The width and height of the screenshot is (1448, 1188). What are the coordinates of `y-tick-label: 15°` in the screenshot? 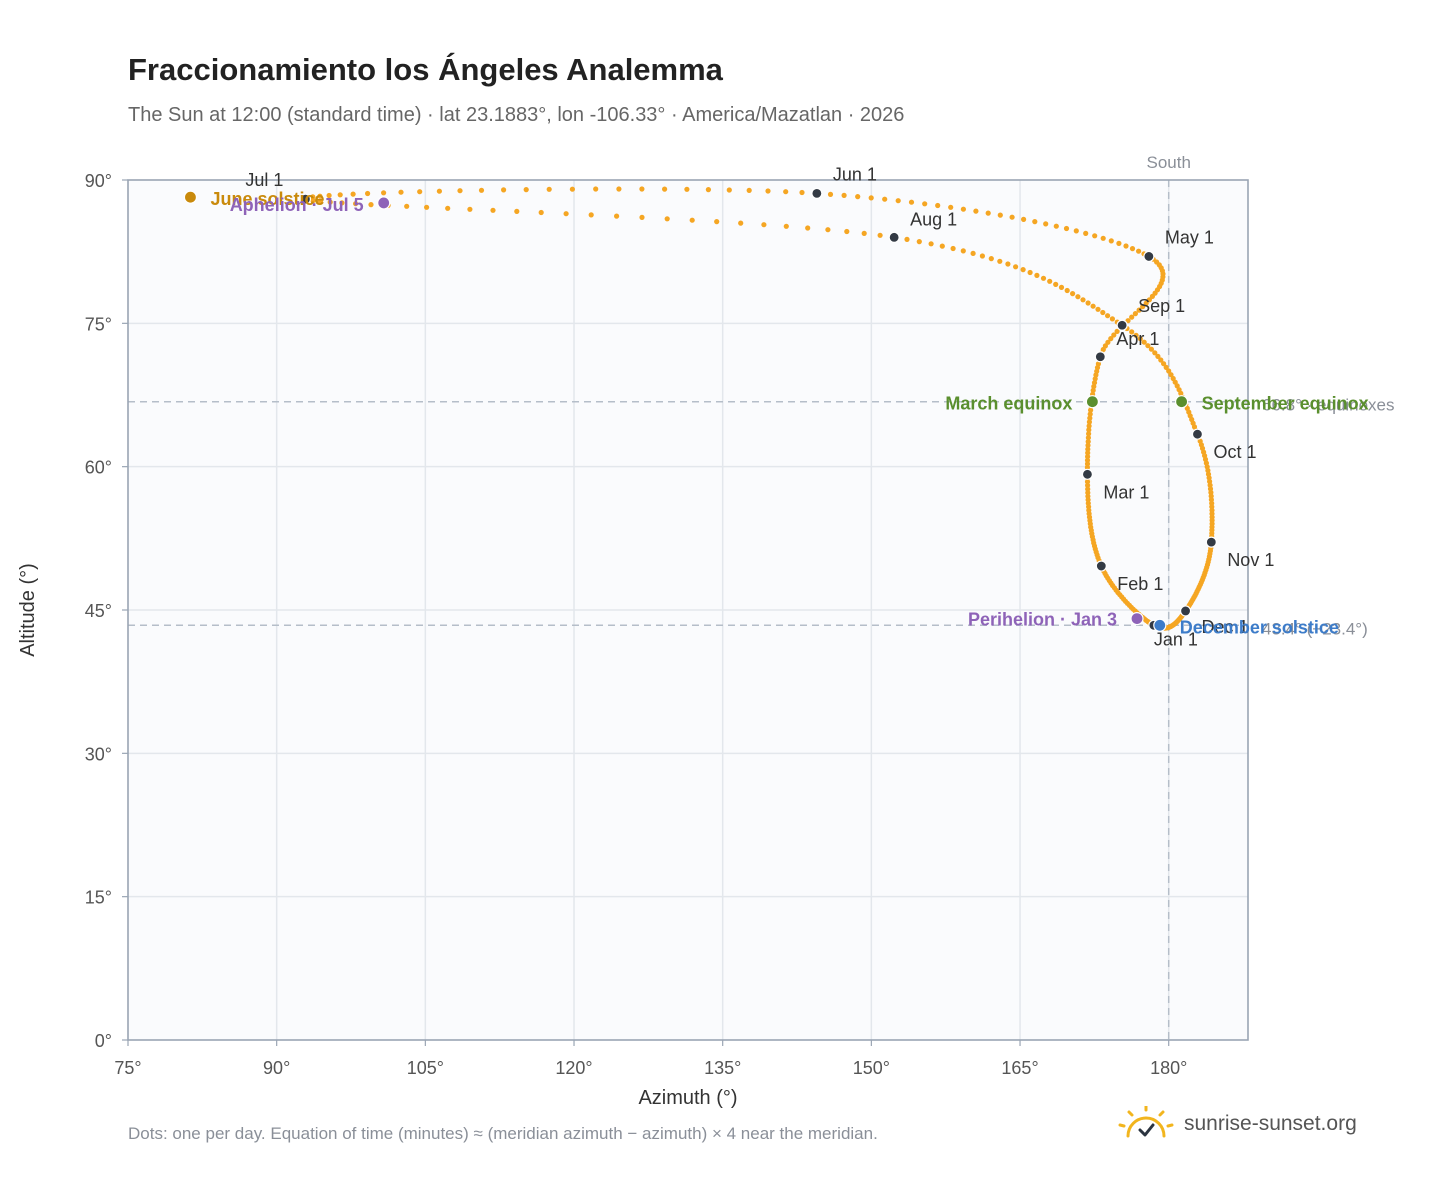 It's located at (98, 898).